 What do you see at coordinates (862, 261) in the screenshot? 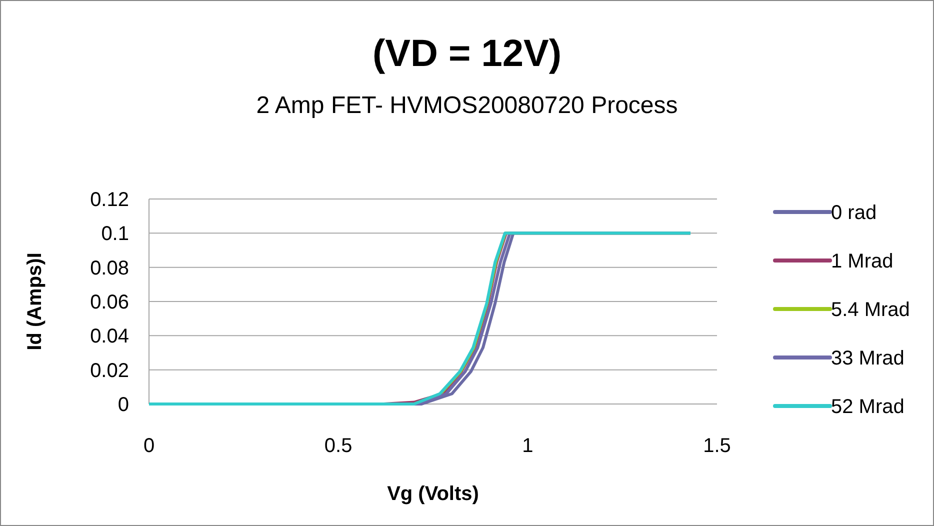
I see `legend-label: 1 Mrad` at bounding box center [862, 261].